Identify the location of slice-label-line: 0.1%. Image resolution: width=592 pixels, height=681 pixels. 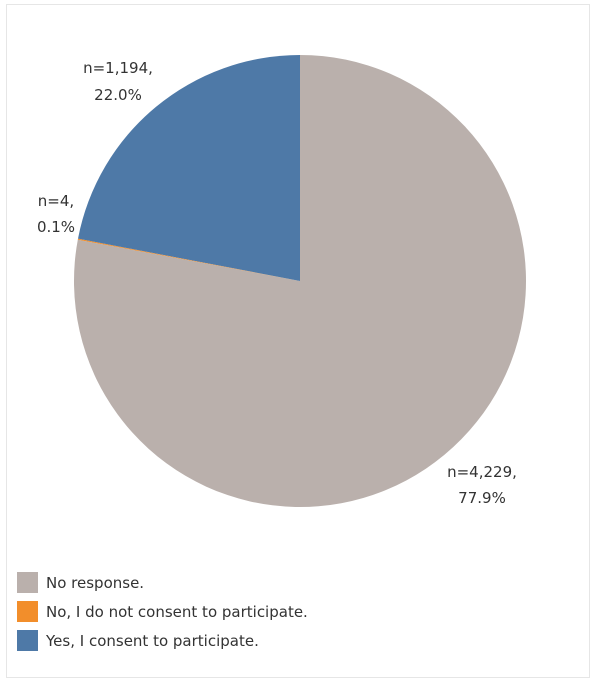
(56, 227).